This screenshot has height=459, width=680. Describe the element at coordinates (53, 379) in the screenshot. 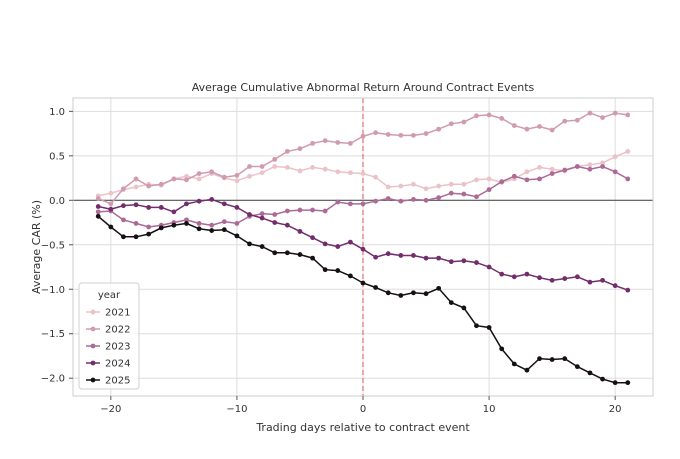

I see `y-tick-label: −2.0` at that location.